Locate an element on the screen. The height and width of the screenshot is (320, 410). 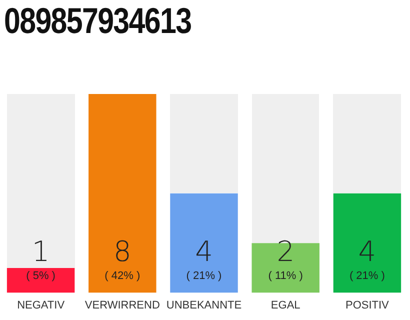
data-label: 2 is located at coordinates (285, 251).